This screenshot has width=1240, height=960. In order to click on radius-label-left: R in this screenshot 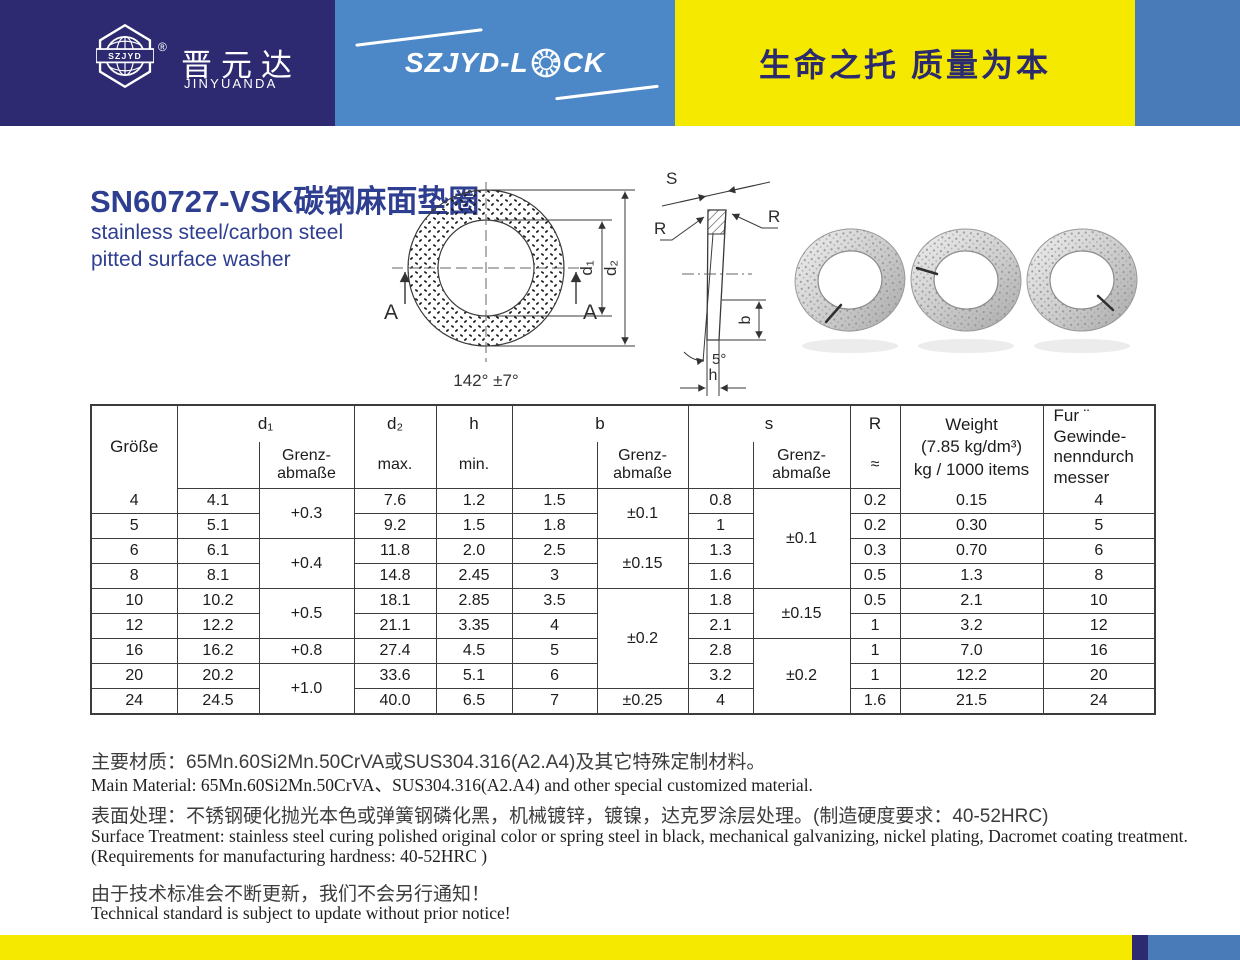, I will do `click(660, 228)`.